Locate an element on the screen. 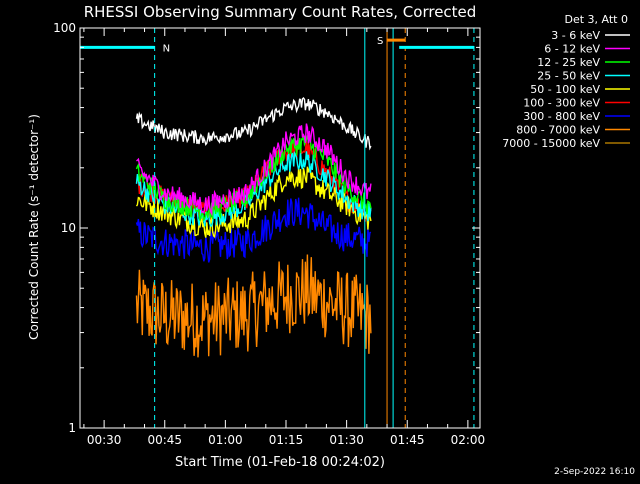 The height and width of the screenshot is (484, 640). legend-label: 12 - 25 keV is located at coordinates (568, 62).